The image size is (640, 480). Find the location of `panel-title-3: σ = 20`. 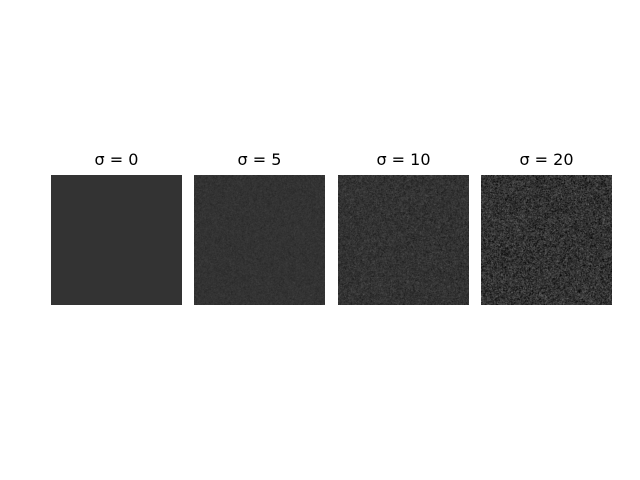

panel-title-3: σ = 20 is located at coordinates (546, 159).